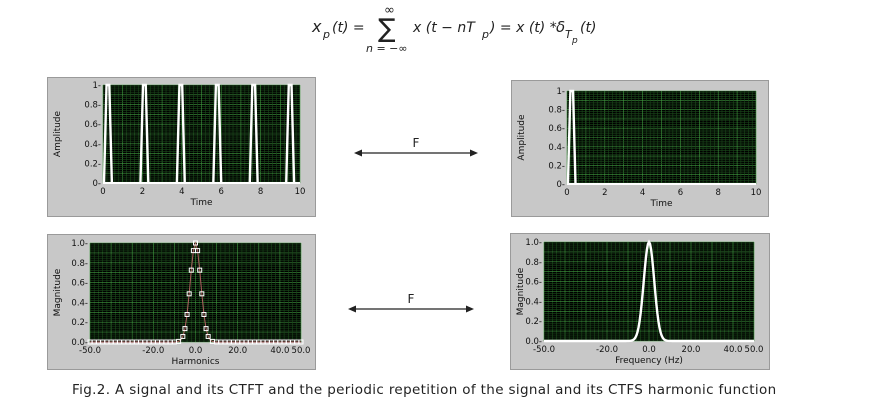 The width and height of the screenshot is (875, 413). I want to click on fourier-transform-arrow-top: F, so click(416, 147).